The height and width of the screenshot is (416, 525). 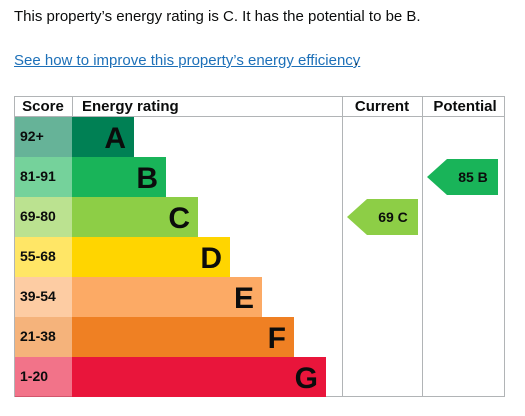 What do you see at coordinates (34, 376) in the screenshot?
I see `band-score-label: 1-20` at bounding box center [34, 376].